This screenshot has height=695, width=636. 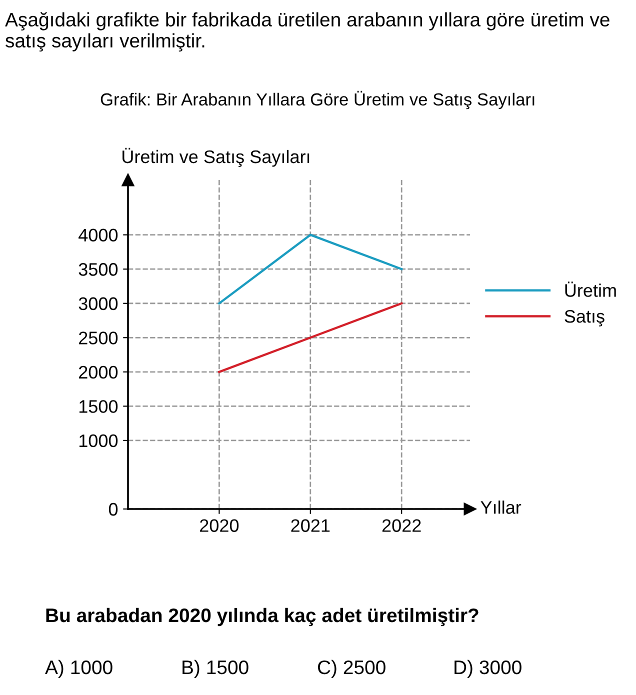 I want to click on y-tick-label: 4000, so click(x=98, y=235).